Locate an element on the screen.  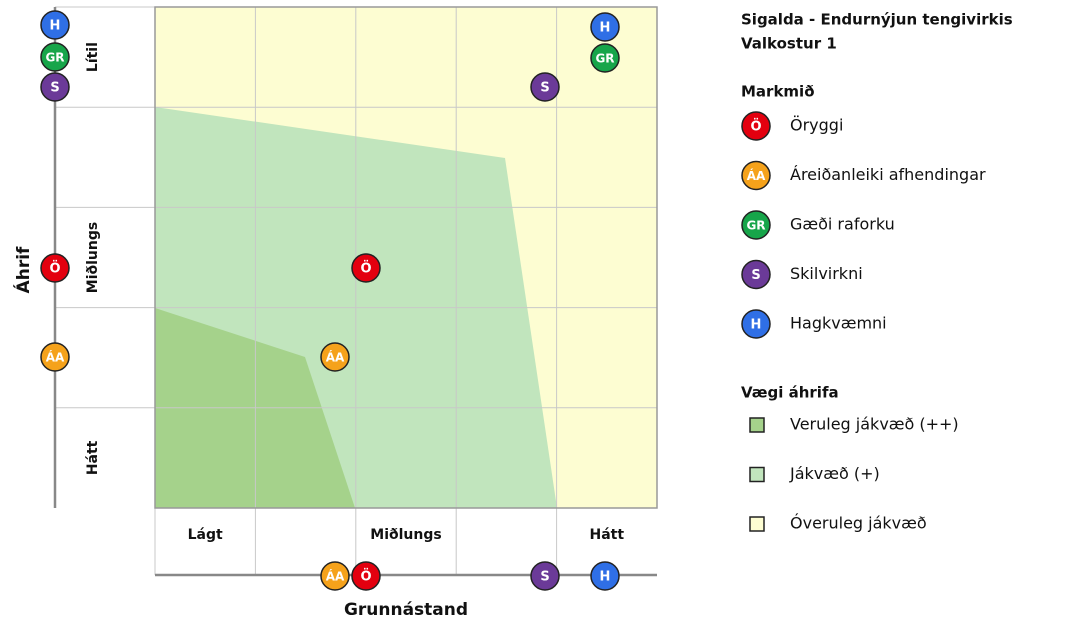
col-label: Lágt is located at coordinates (205, 535).